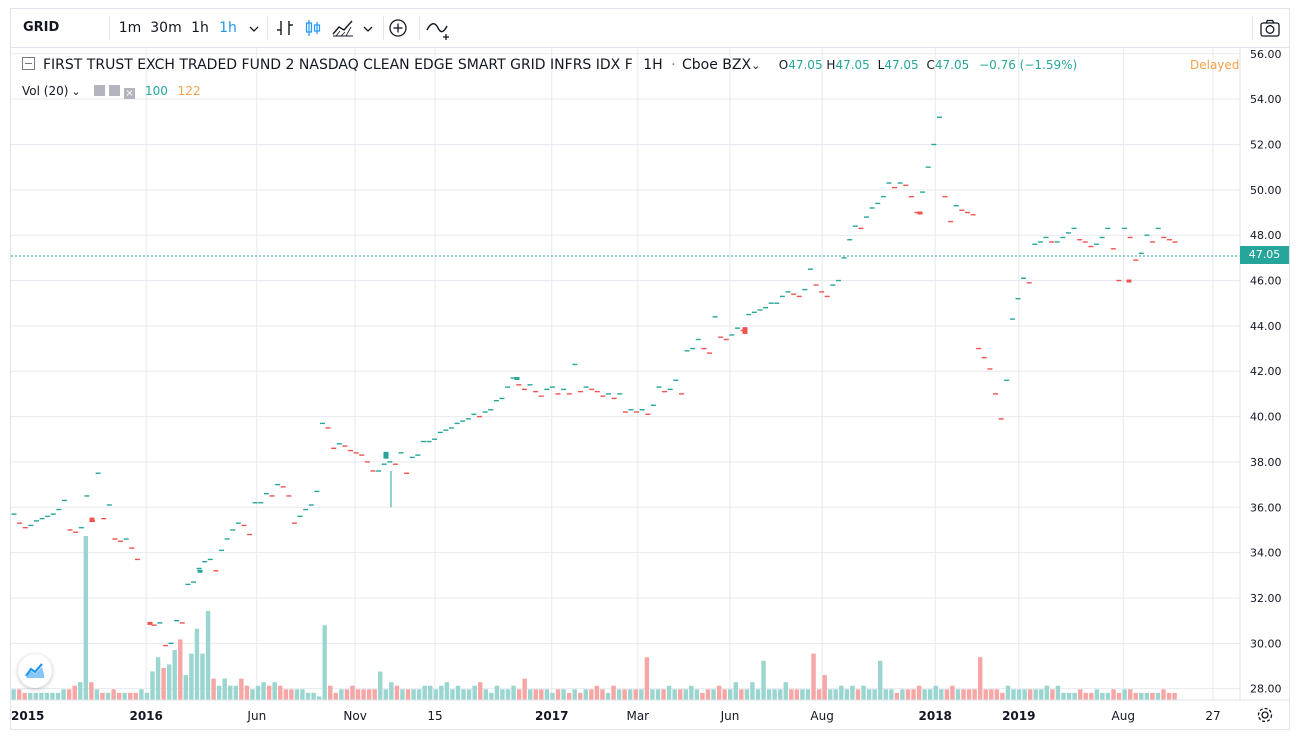 The image size is (1300, 740). I want to click on x-tick-label: Mar, so click(637, 716).